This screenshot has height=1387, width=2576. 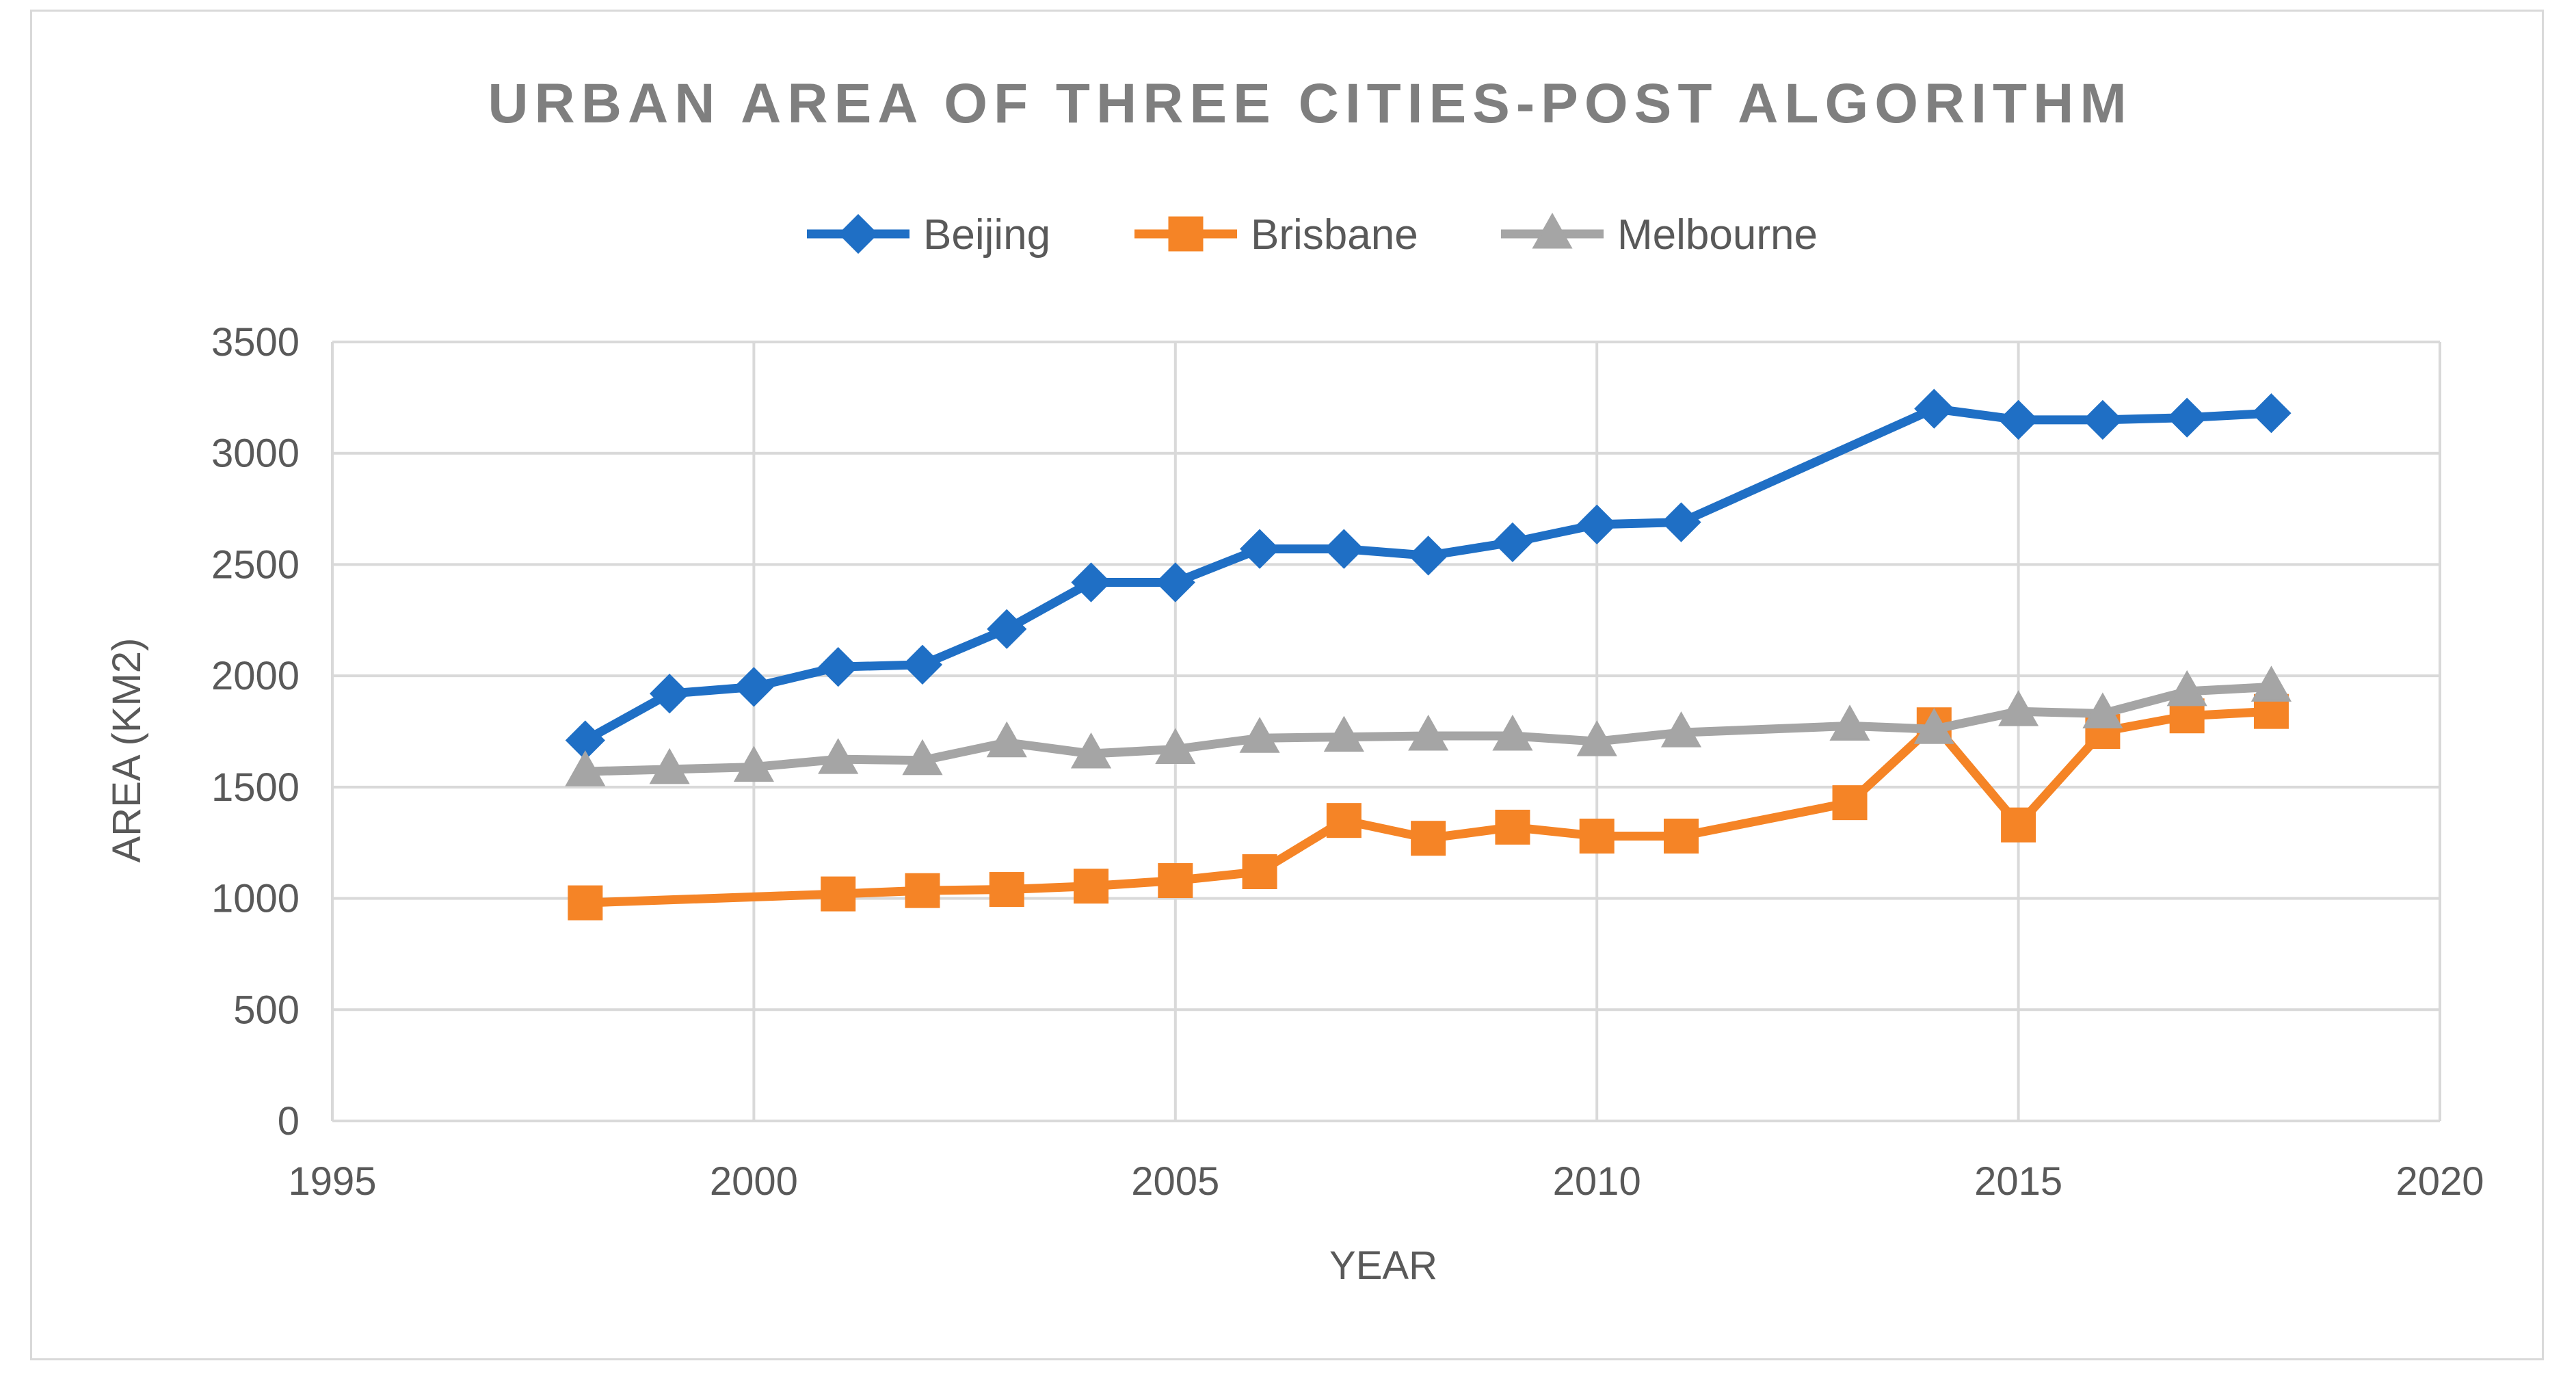 I want to click on y-tick-label: 2000, so click(x=255, y=676).